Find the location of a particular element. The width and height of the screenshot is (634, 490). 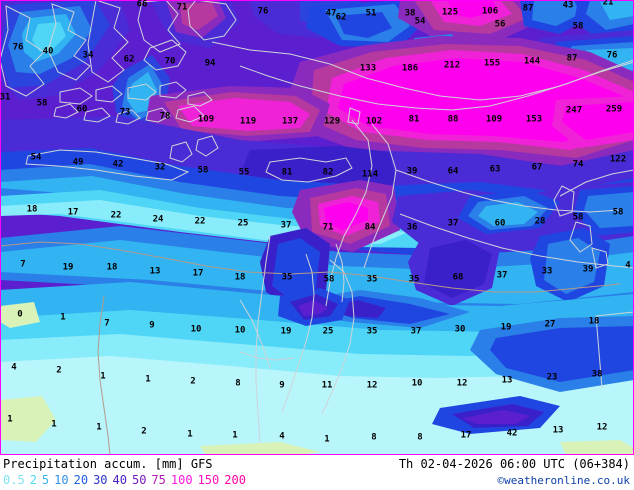

map-title: Precipitation accum. [mm] GFS is located at coordinates (108, 464).